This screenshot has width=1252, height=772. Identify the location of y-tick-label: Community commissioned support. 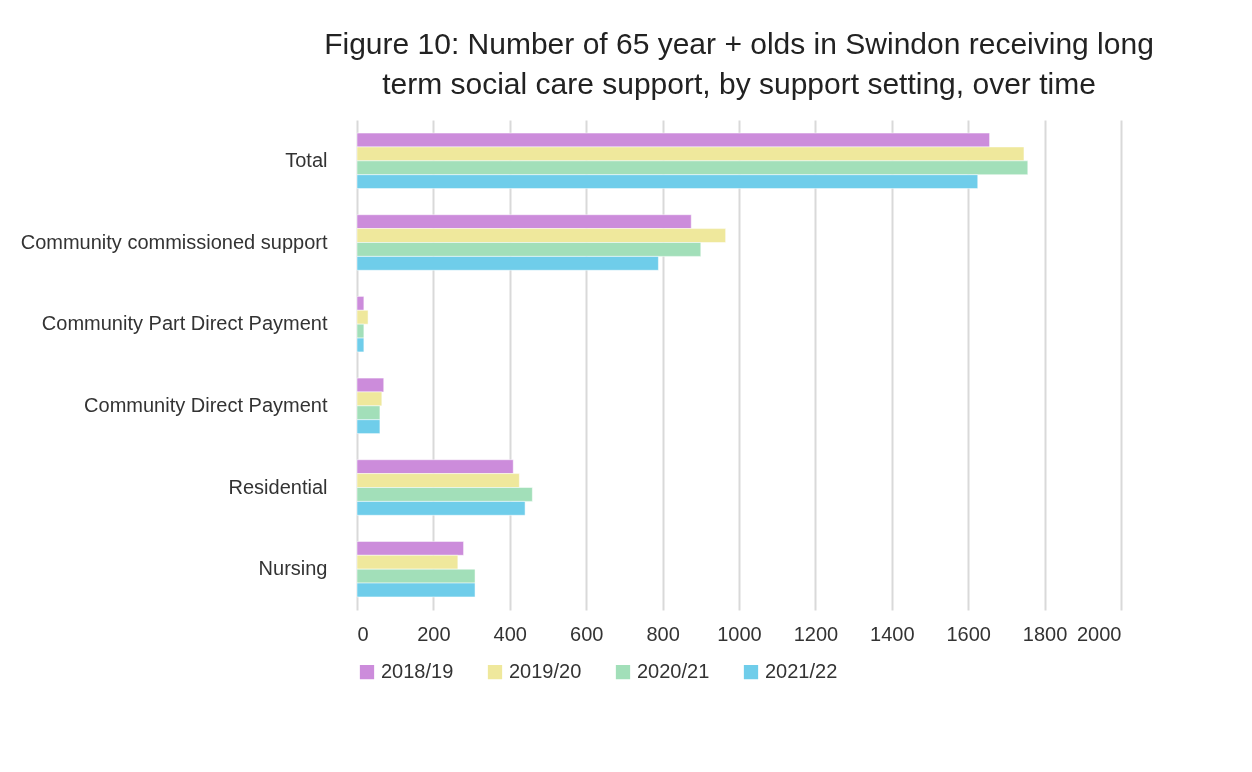
(174, 241).